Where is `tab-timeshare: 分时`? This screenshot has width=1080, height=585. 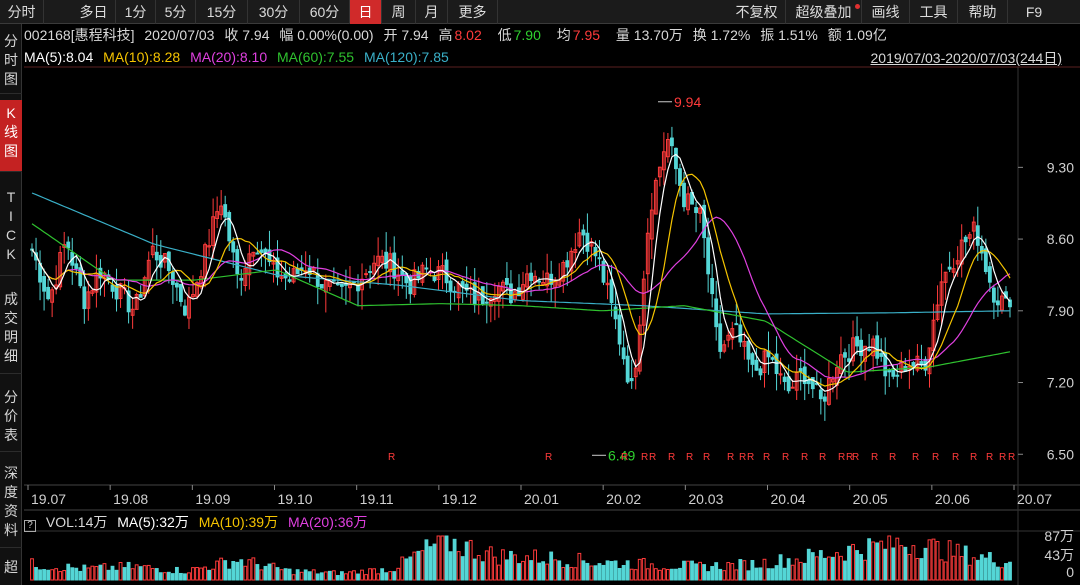
tab-timeshare: 分时 is located at coordinates (22, 12).